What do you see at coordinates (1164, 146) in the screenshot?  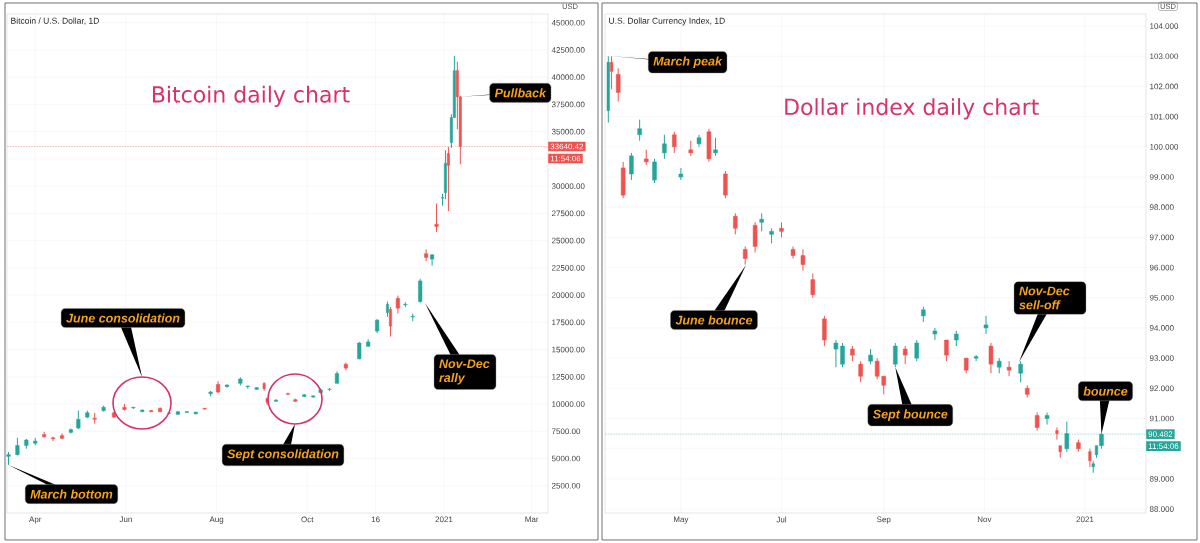 I see `y-tick-label: 100.000` at bounding box center [1164, 146].